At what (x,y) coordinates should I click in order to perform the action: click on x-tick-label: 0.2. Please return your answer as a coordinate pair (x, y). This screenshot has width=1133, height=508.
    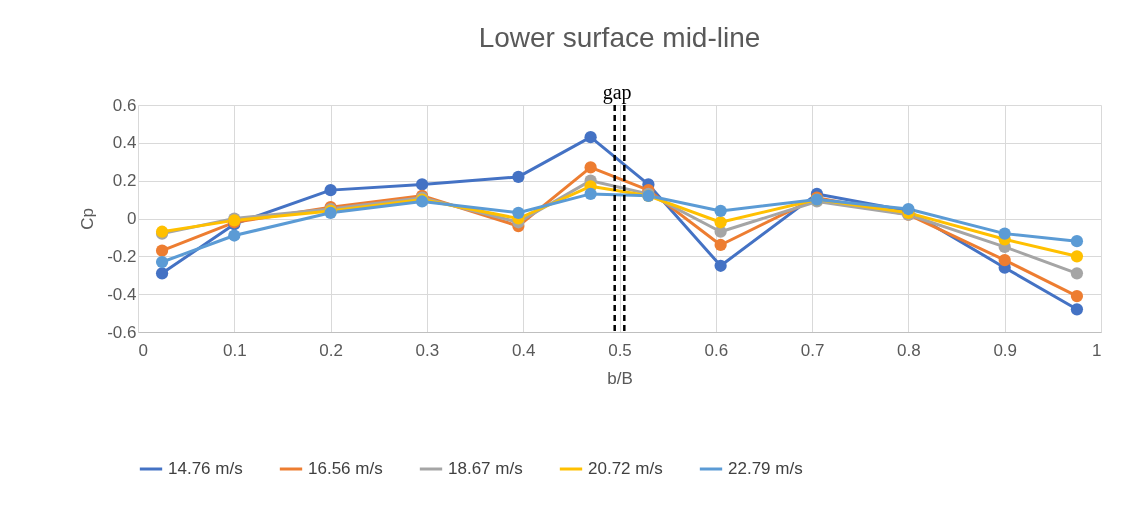
    Looking at the image, I should click on (331, 350).